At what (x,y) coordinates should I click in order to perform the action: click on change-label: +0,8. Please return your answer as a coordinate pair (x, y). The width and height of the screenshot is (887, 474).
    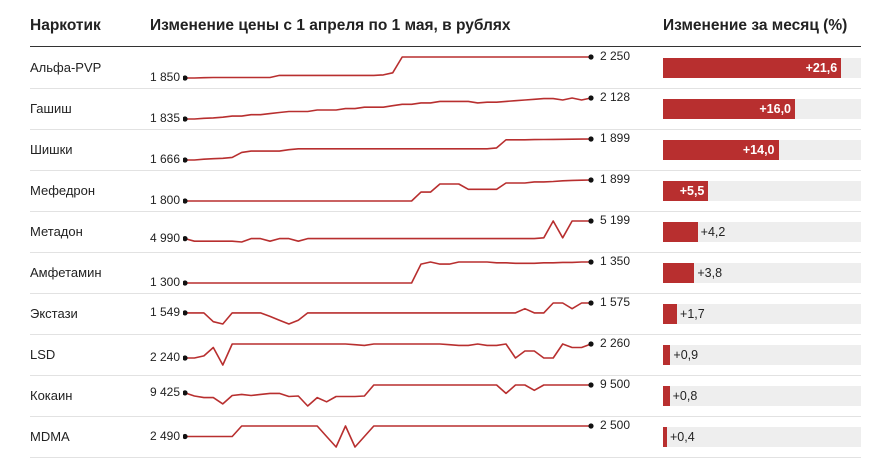
    Looking at the image, I should click on (685, 396).